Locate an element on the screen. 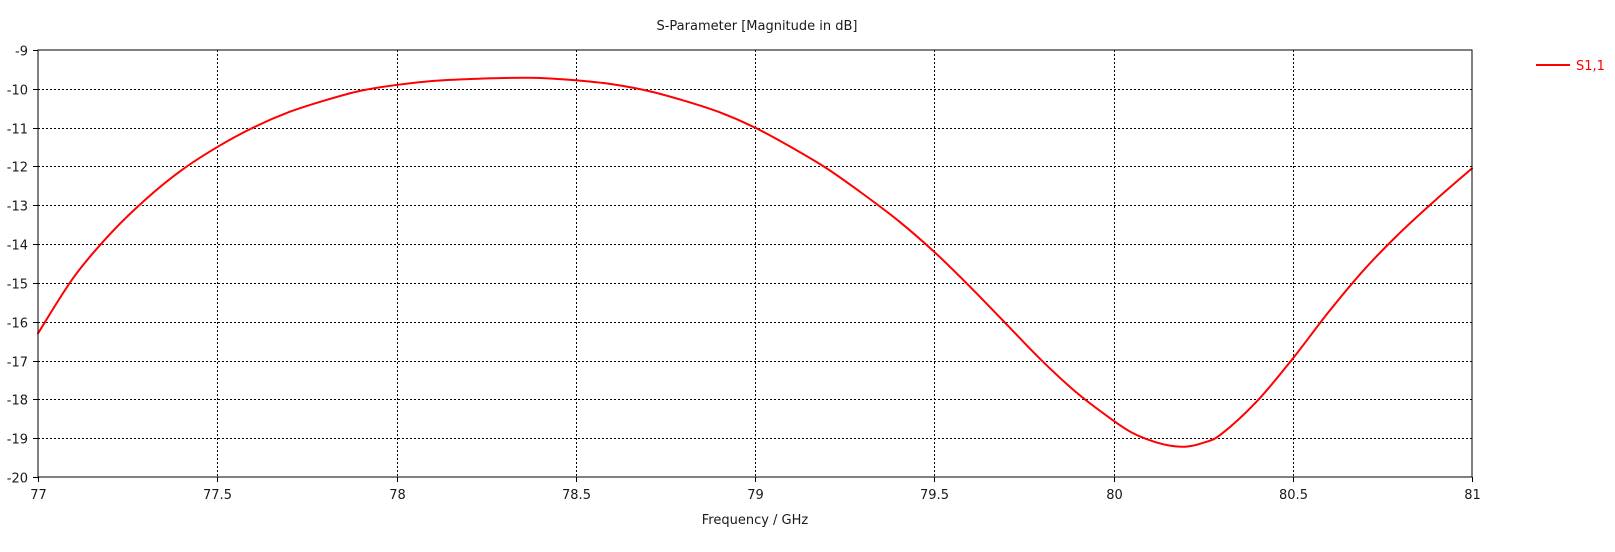 The image size is (1615, 552). y-tick-label: -10 is located at coordinates (17, 91).